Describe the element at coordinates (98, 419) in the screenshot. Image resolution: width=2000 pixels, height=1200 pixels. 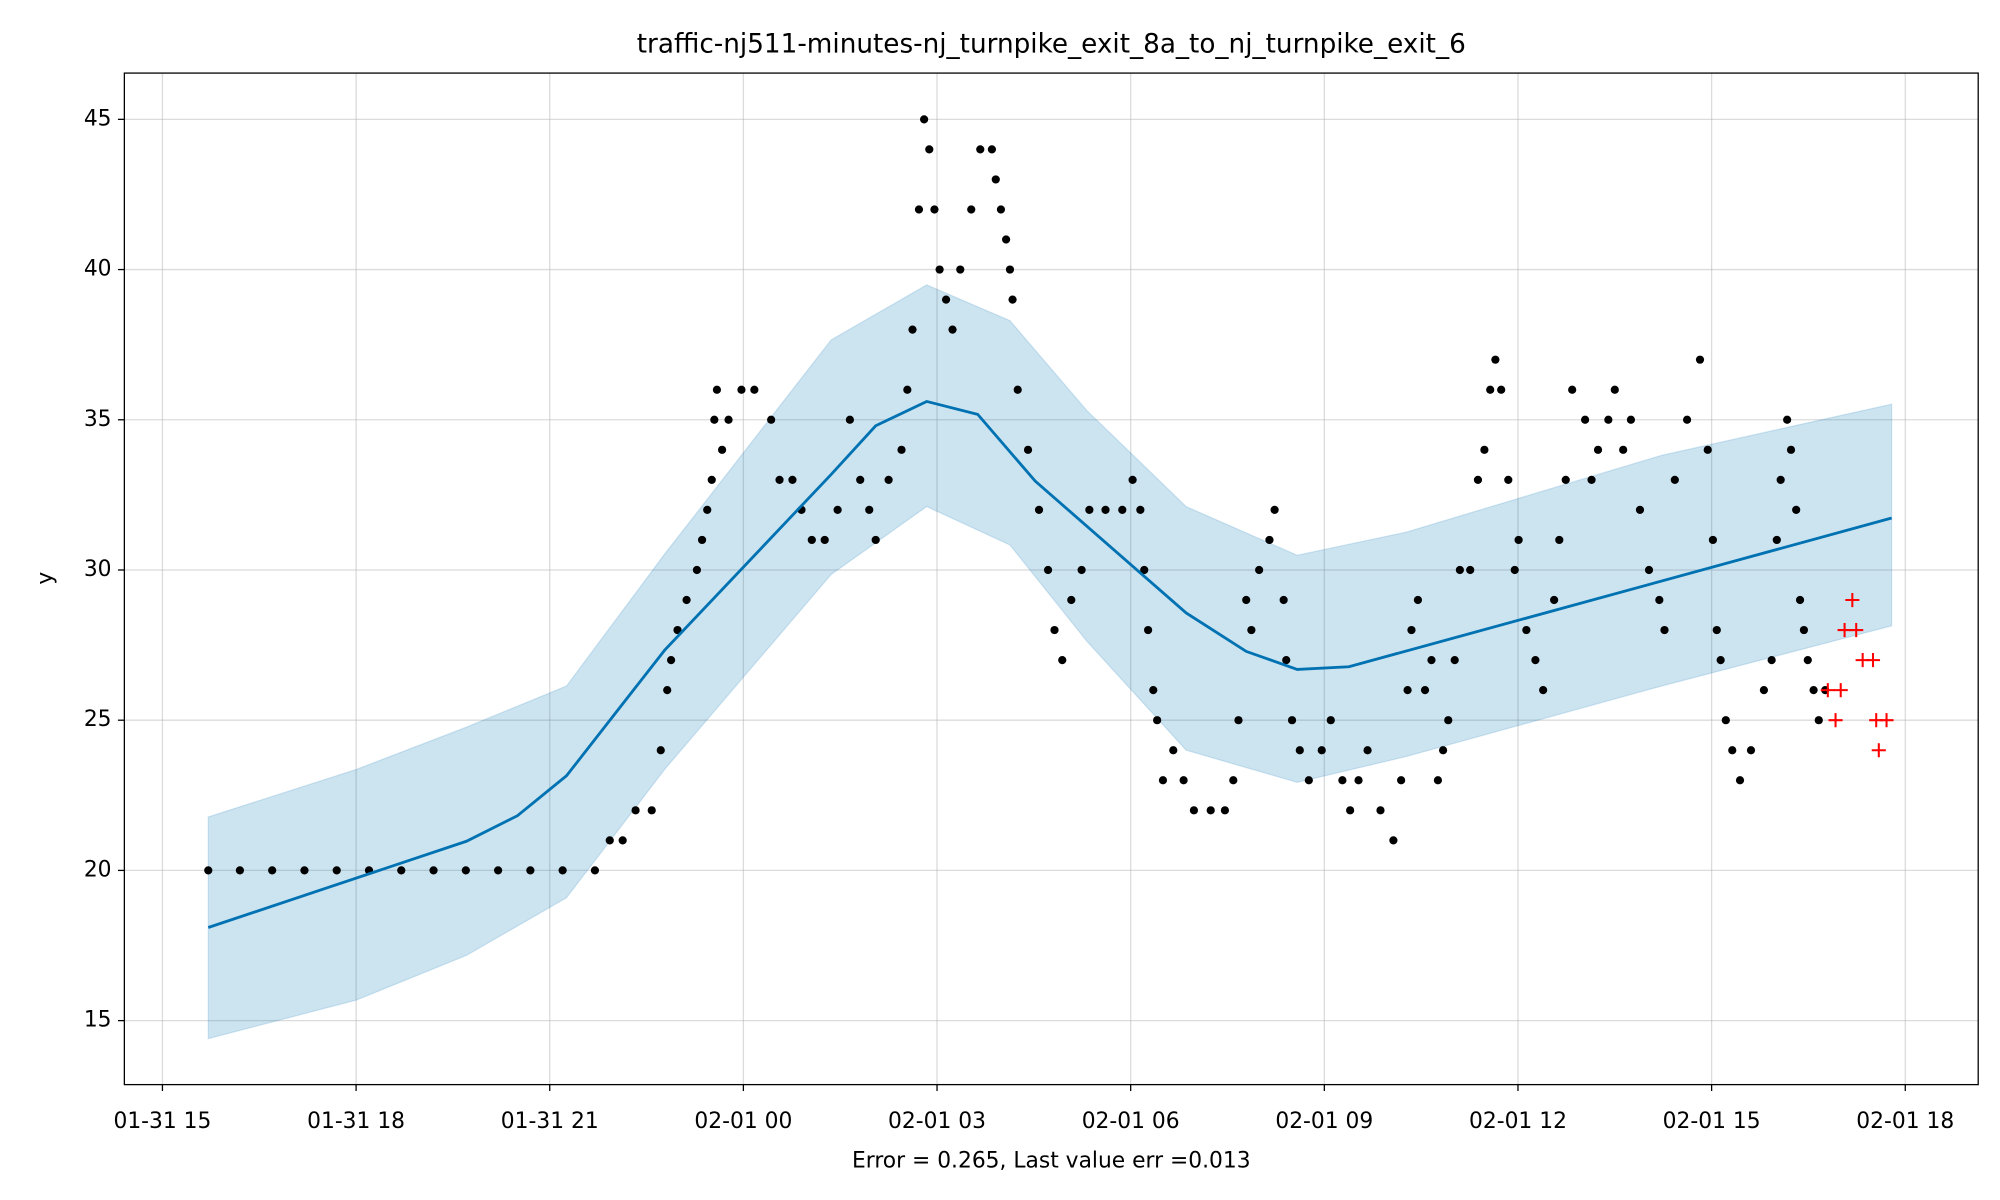
I see `y-tick-label: 35` at that location.